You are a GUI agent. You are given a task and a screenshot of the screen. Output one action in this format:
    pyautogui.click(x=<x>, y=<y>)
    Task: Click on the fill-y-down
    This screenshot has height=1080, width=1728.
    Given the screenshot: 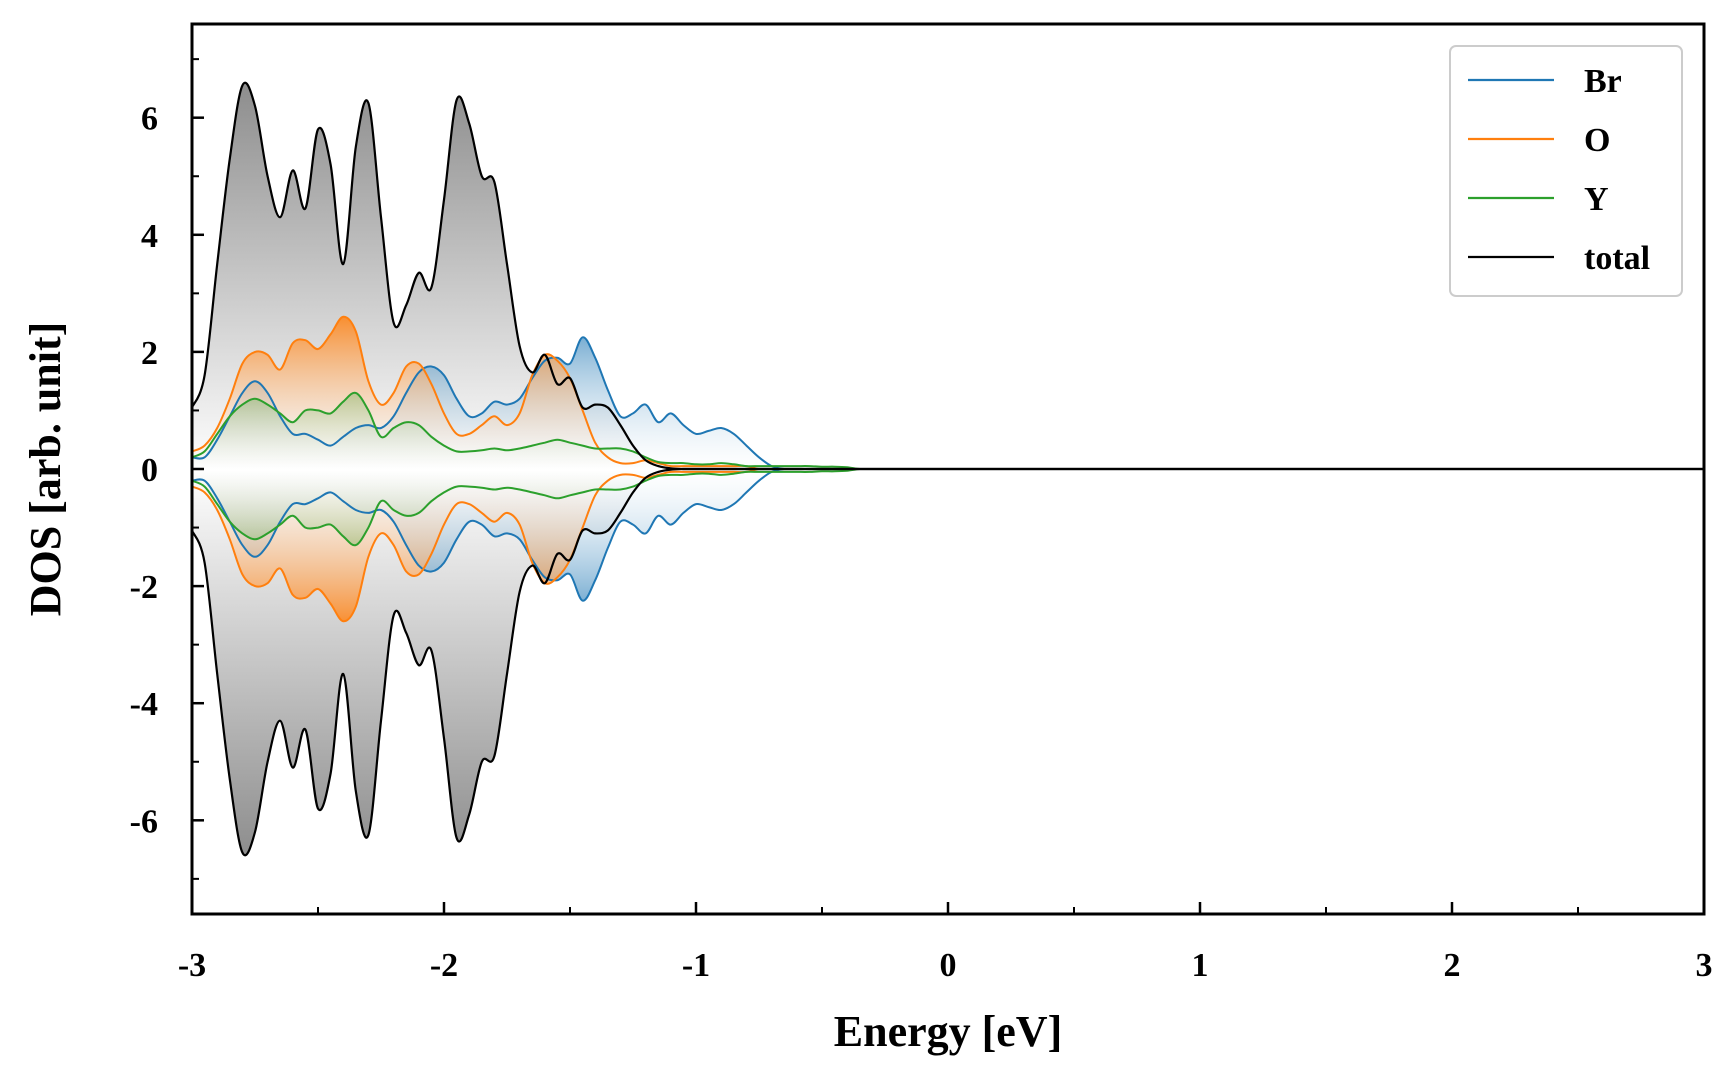 What is the action you would take?
    pyautogui.click(x=948, y=507)
    